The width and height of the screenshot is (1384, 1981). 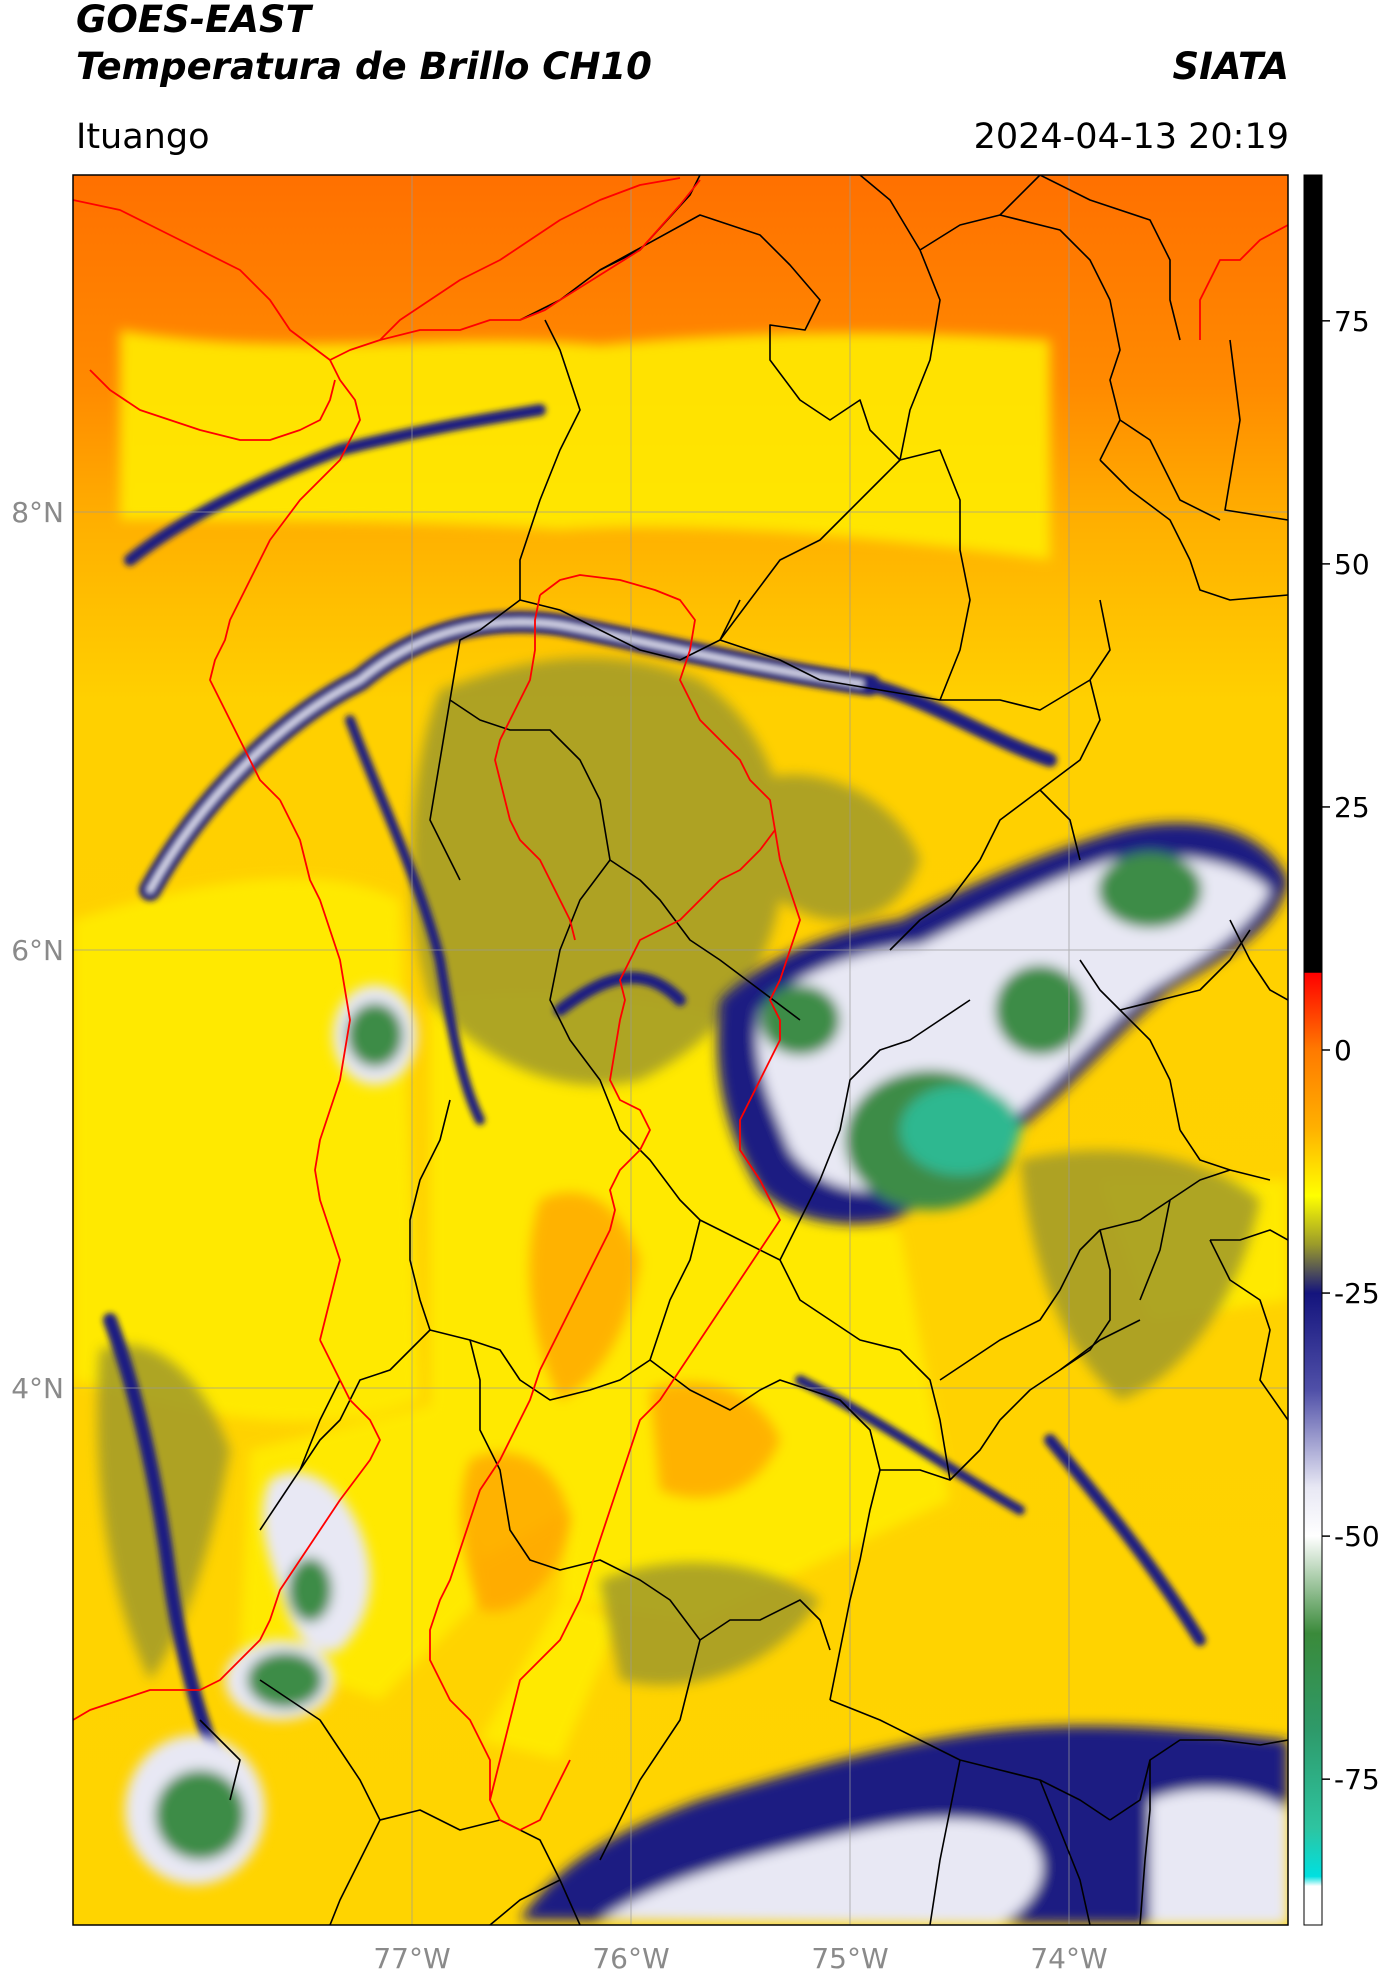 I want to click on title-line-2: Temperatura de Brillo CH10, so click(x=364, y=66).